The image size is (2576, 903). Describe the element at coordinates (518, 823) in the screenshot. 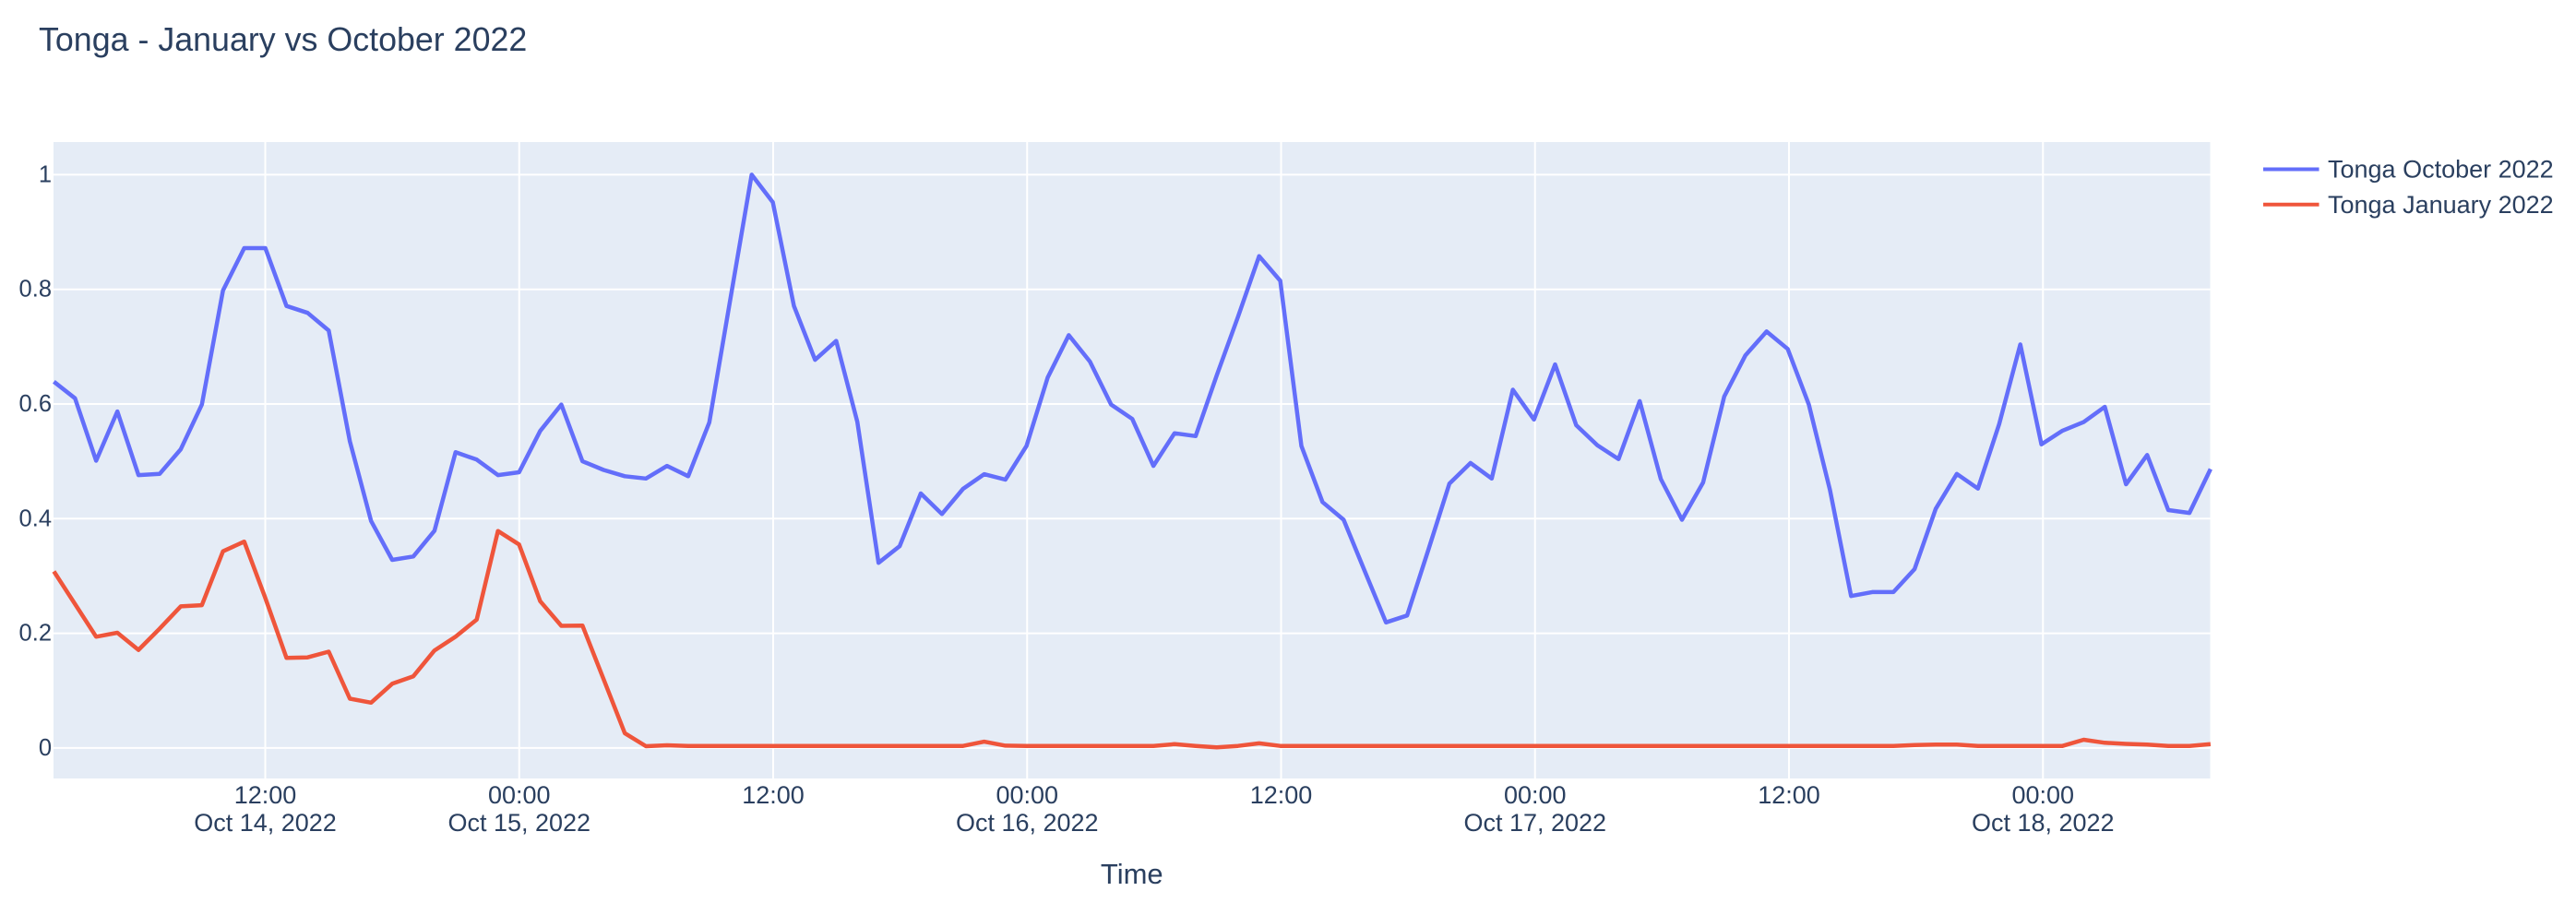

I see `svg-text: Oct 15, 2022` at that location.